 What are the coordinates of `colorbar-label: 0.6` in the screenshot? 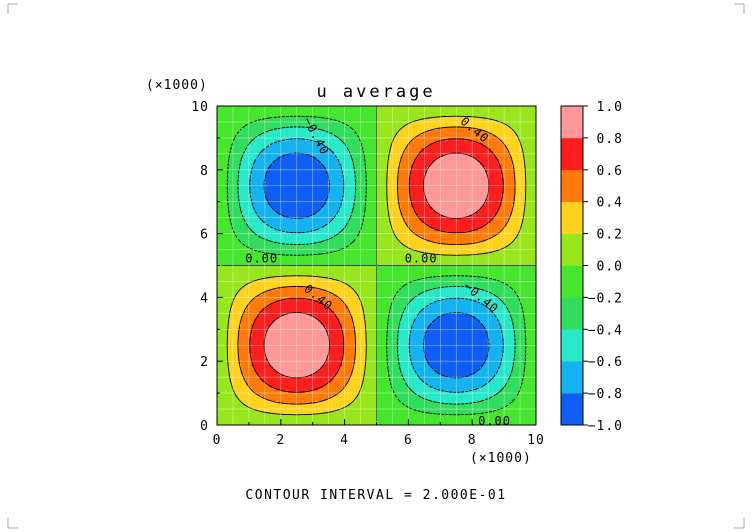 It's located at (610, 171).